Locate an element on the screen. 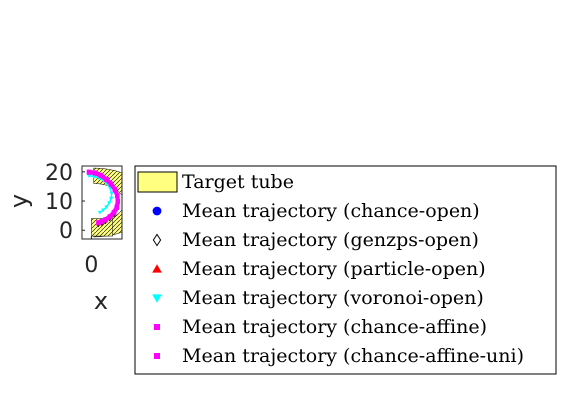  target-tube-hatch is located at coordinates (107, 202).